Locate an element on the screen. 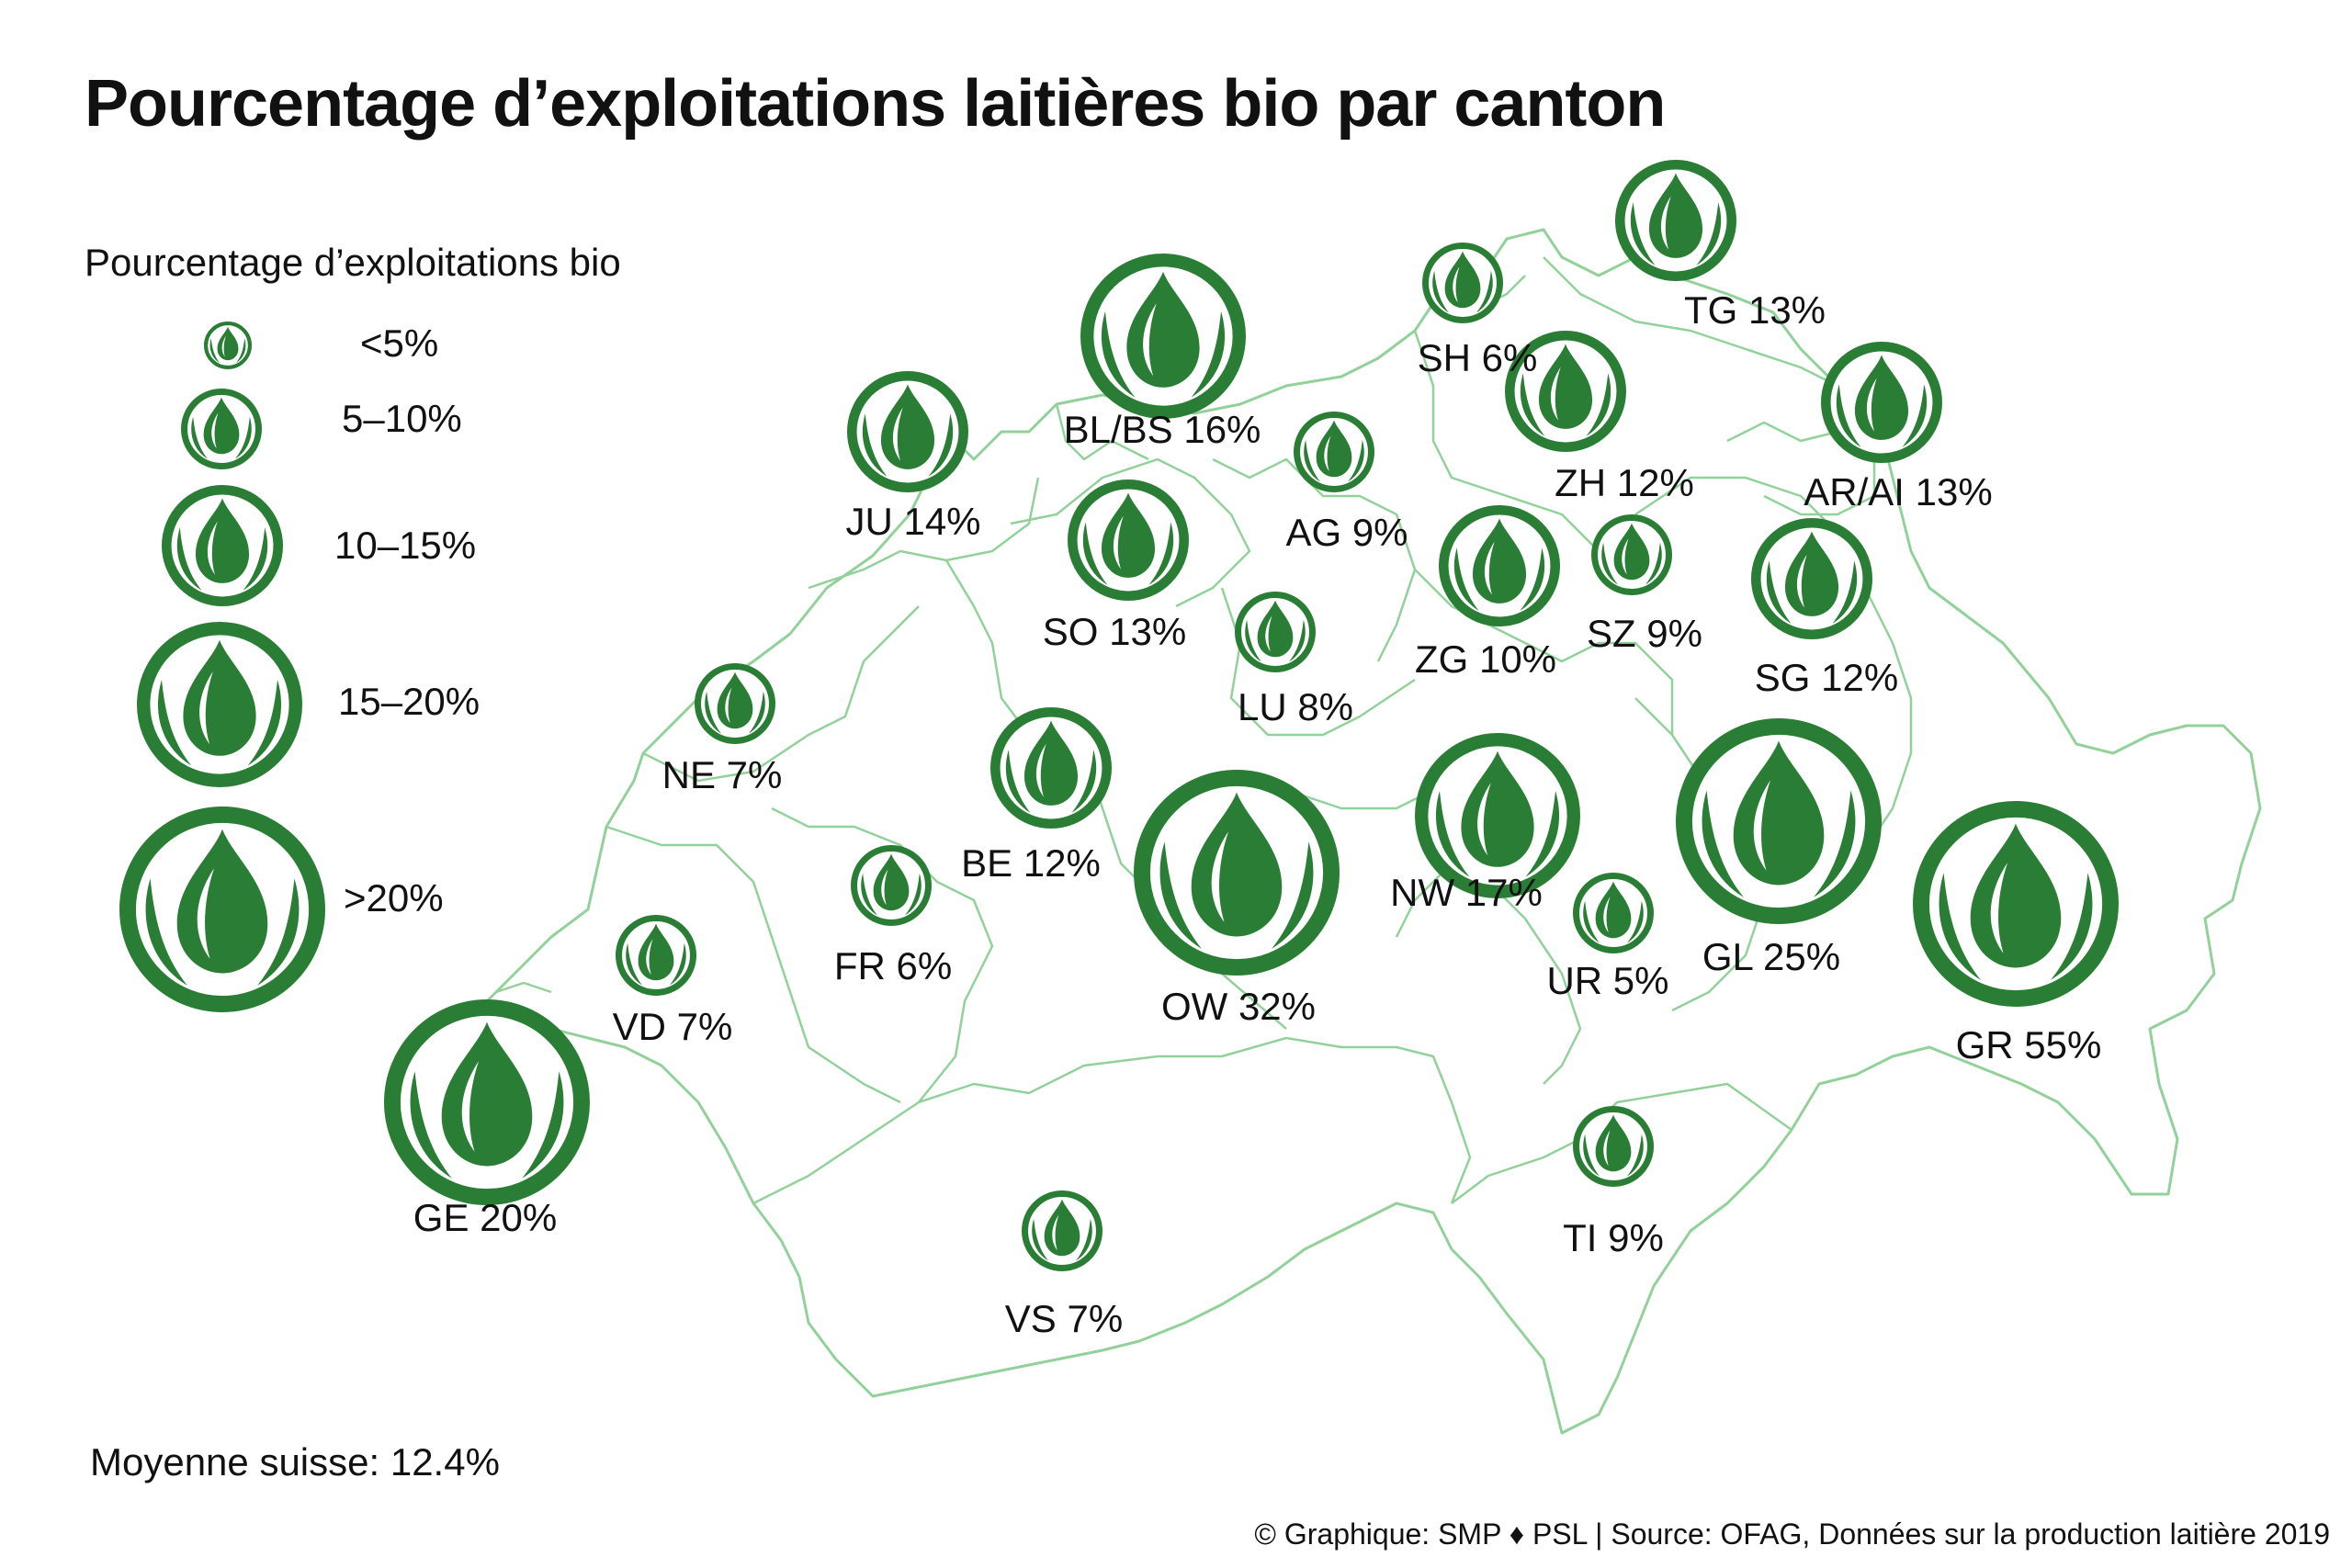  canton-symbol-lu is located at coordinates (1276, 632).